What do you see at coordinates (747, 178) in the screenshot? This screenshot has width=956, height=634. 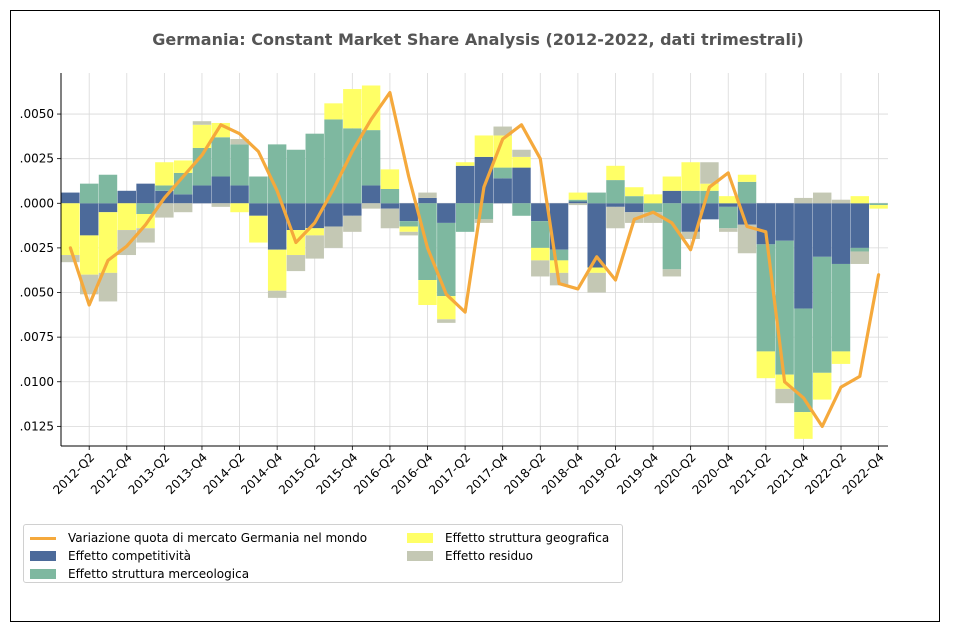 I see `bar-segment-s2-2021-Q1` at bounding box center [747, 178].